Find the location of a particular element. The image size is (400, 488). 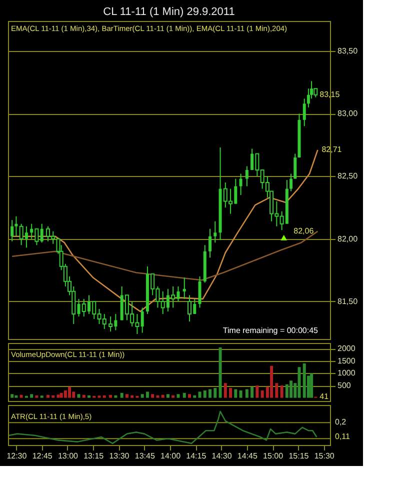

x-tick-label: 14:00 is located at coordinates (171, 456).